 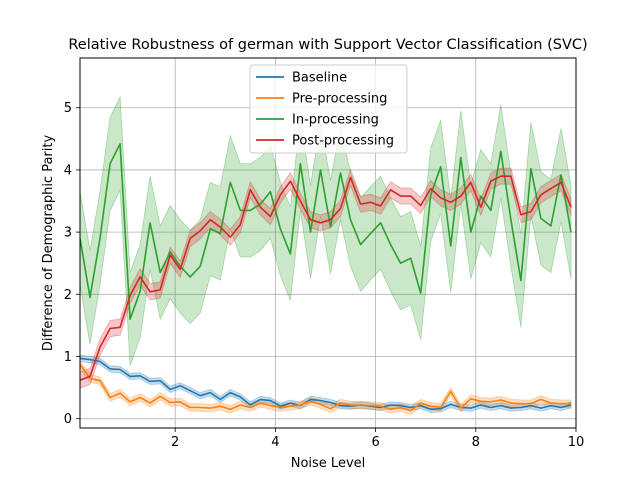 I want to click on legend-label: In-processing, so click(x=335, y=120).